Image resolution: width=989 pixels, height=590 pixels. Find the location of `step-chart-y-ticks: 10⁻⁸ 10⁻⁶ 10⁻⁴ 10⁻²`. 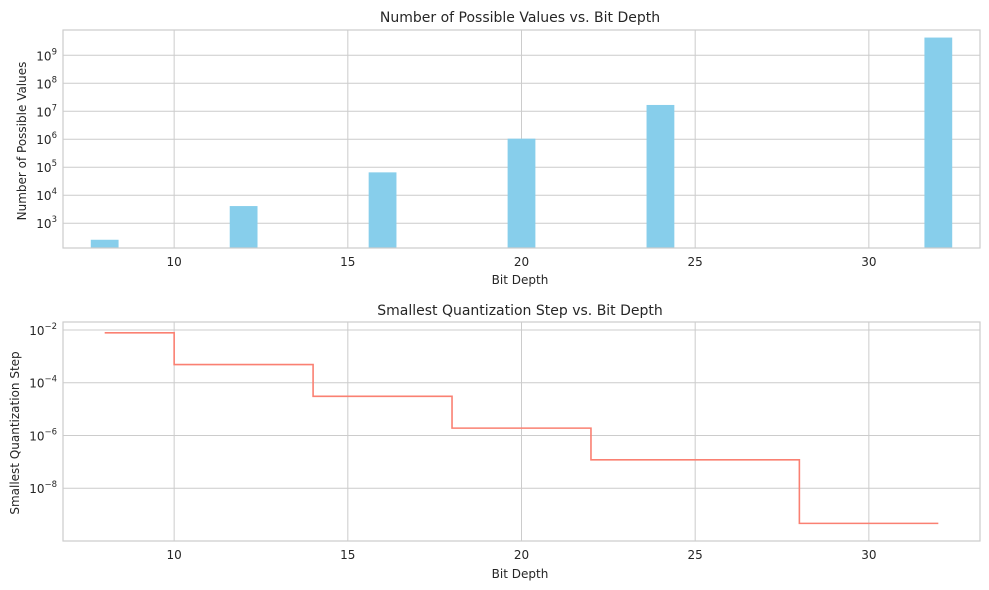

step-chart-y-ticks: 10⁻⁸ 10⁻⁶ 10⁻⁴ 10⁻² is located at coordinates (43, 409).